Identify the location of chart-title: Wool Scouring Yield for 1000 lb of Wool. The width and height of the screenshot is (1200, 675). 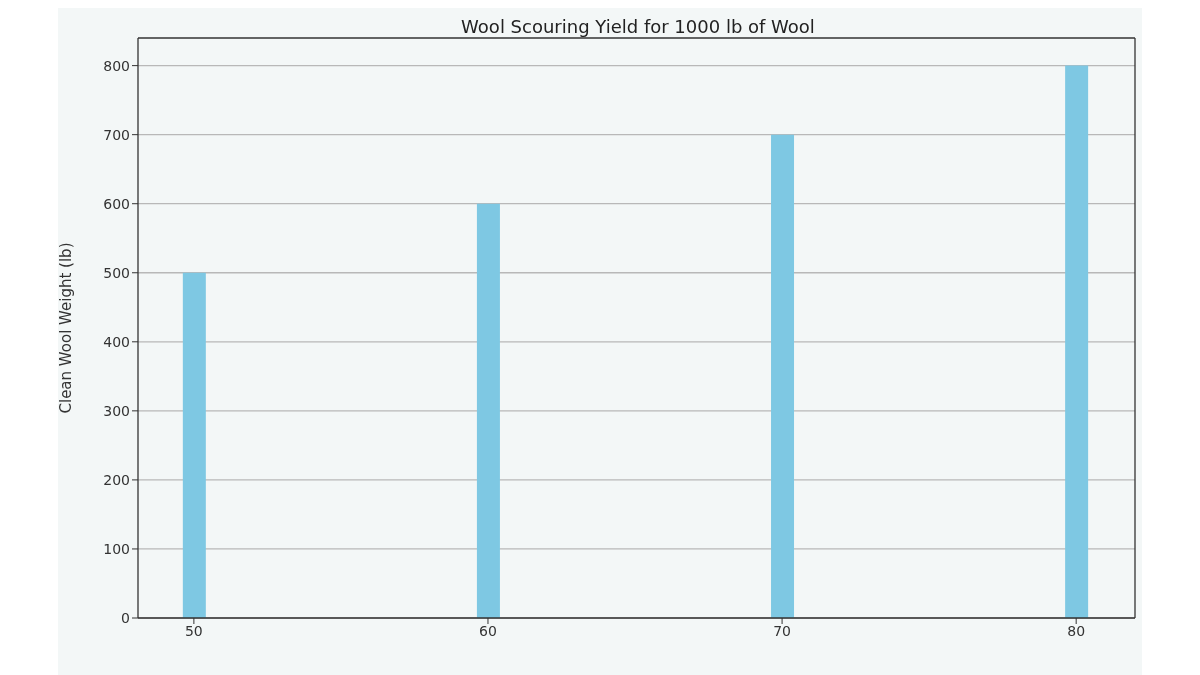
(638, 26).